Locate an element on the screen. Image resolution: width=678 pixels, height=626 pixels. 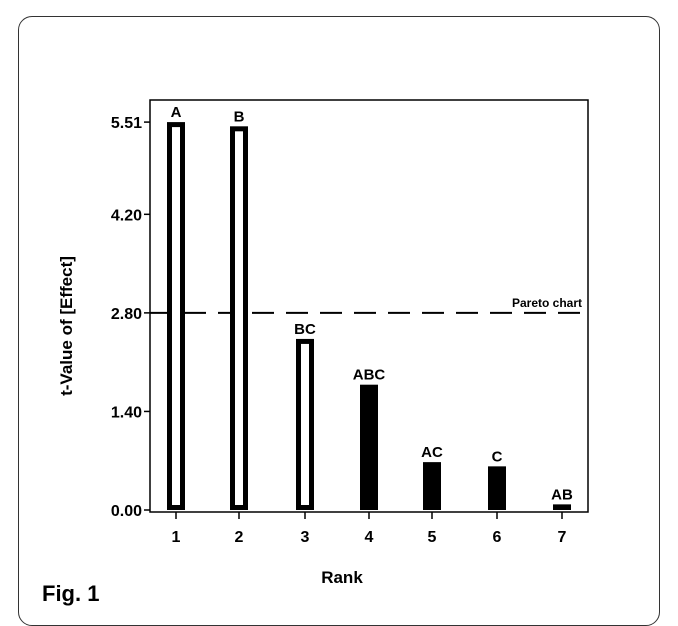
x-tick-label: 5 is located at coordinates (432, 537).